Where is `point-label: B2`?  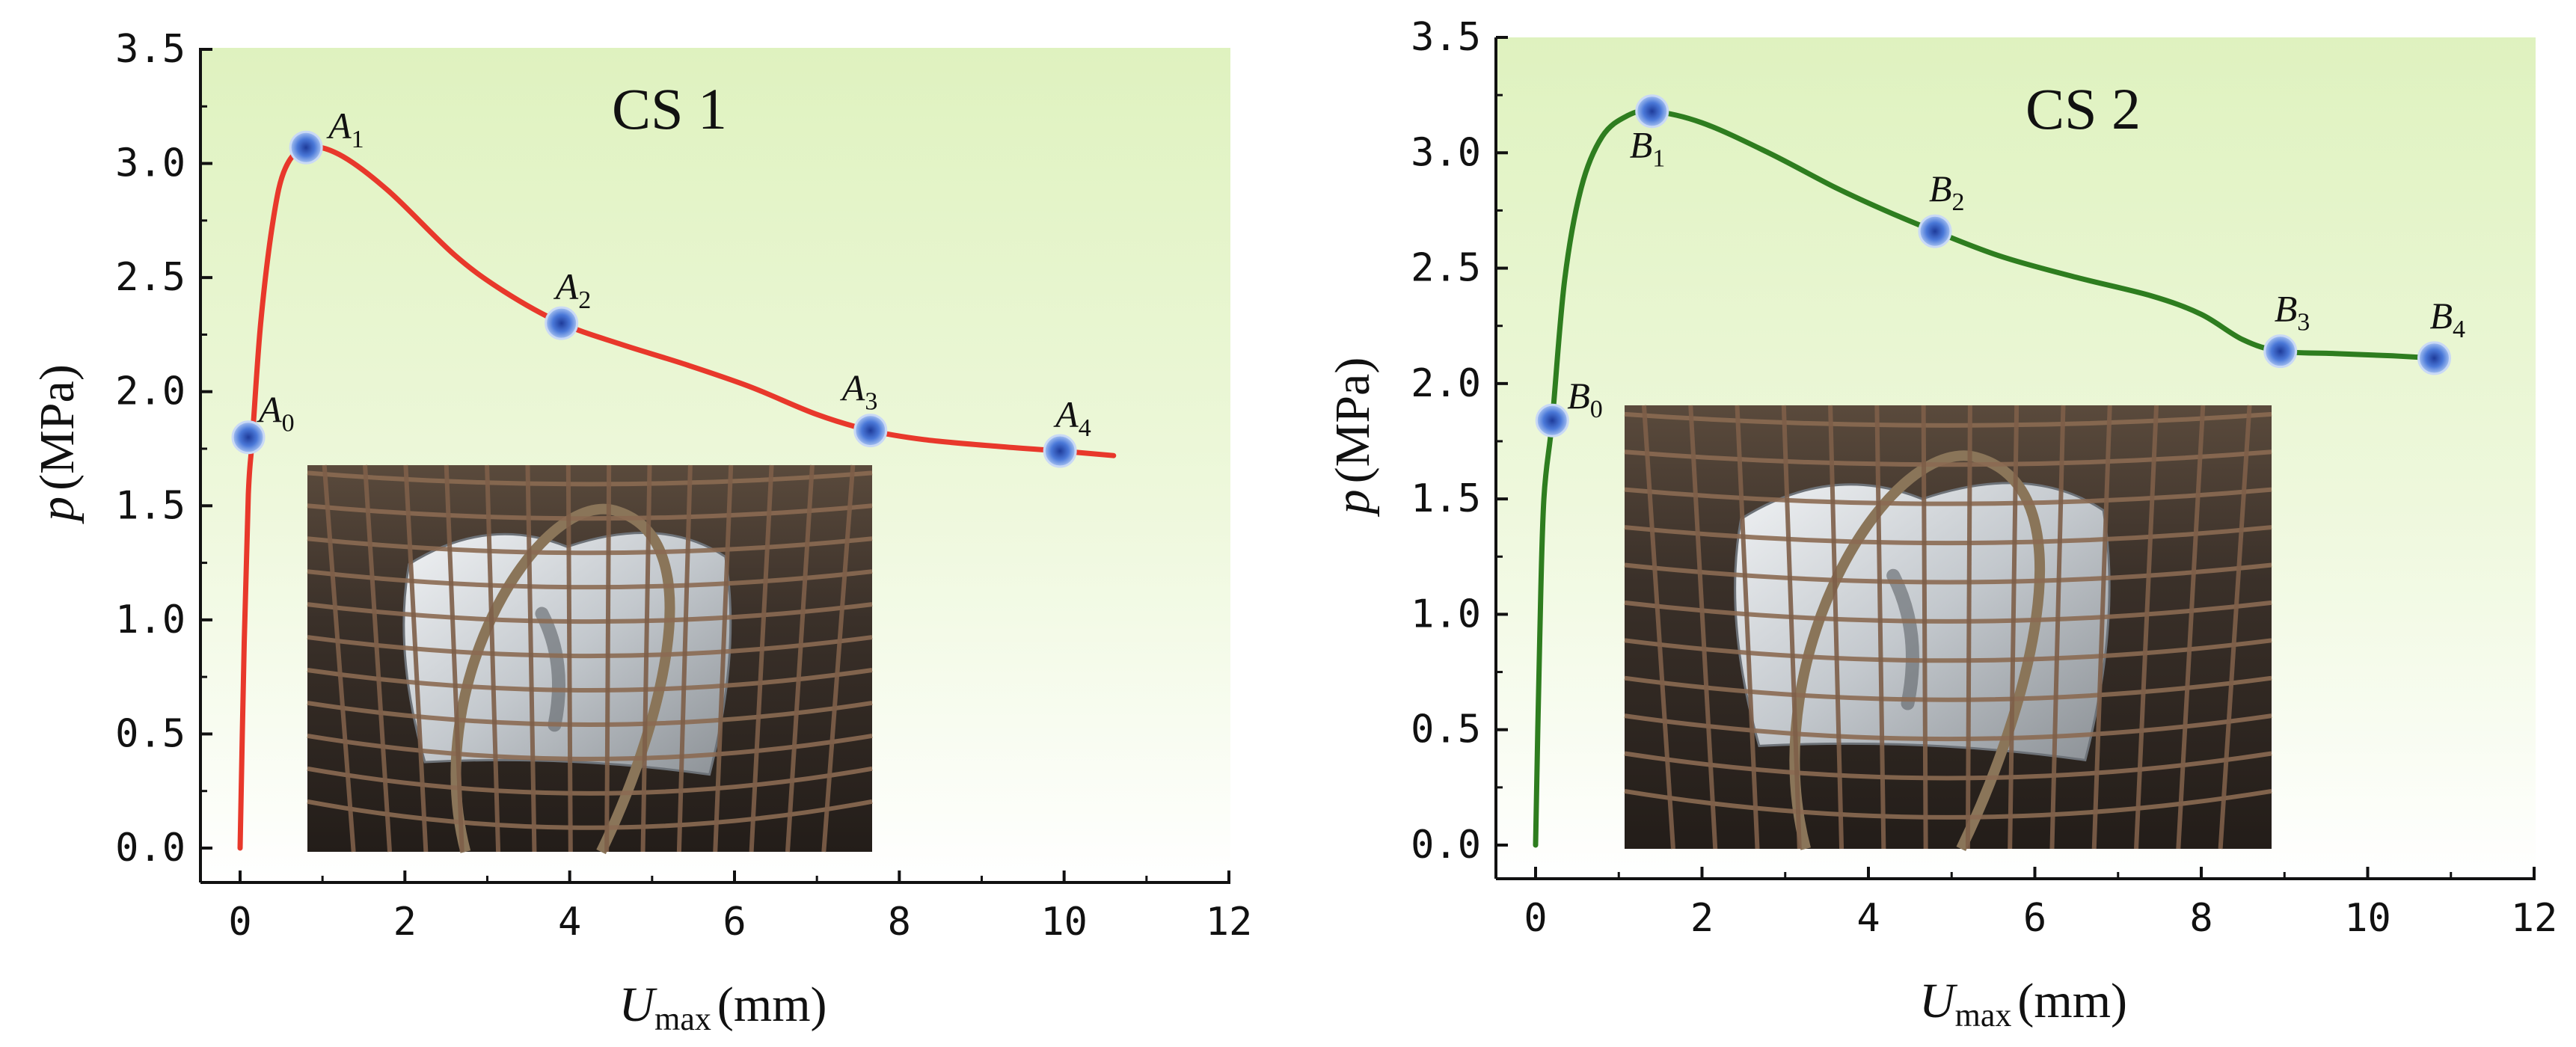
point-label: B2 is located at coordinates (1947, 192).